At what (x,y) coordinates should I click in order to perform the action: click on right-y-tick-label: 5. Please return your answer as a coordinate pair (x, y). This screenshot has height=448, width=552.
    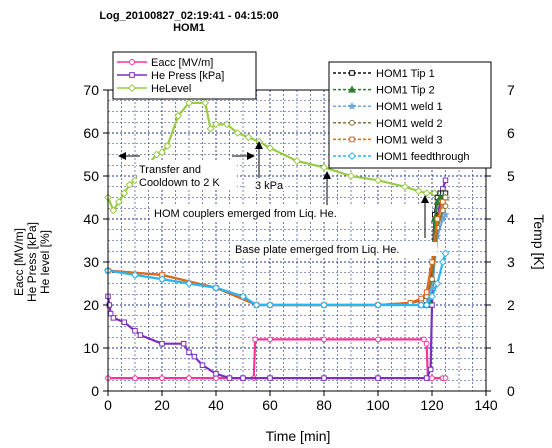
    Looking at the image, I should click on (511, 176).